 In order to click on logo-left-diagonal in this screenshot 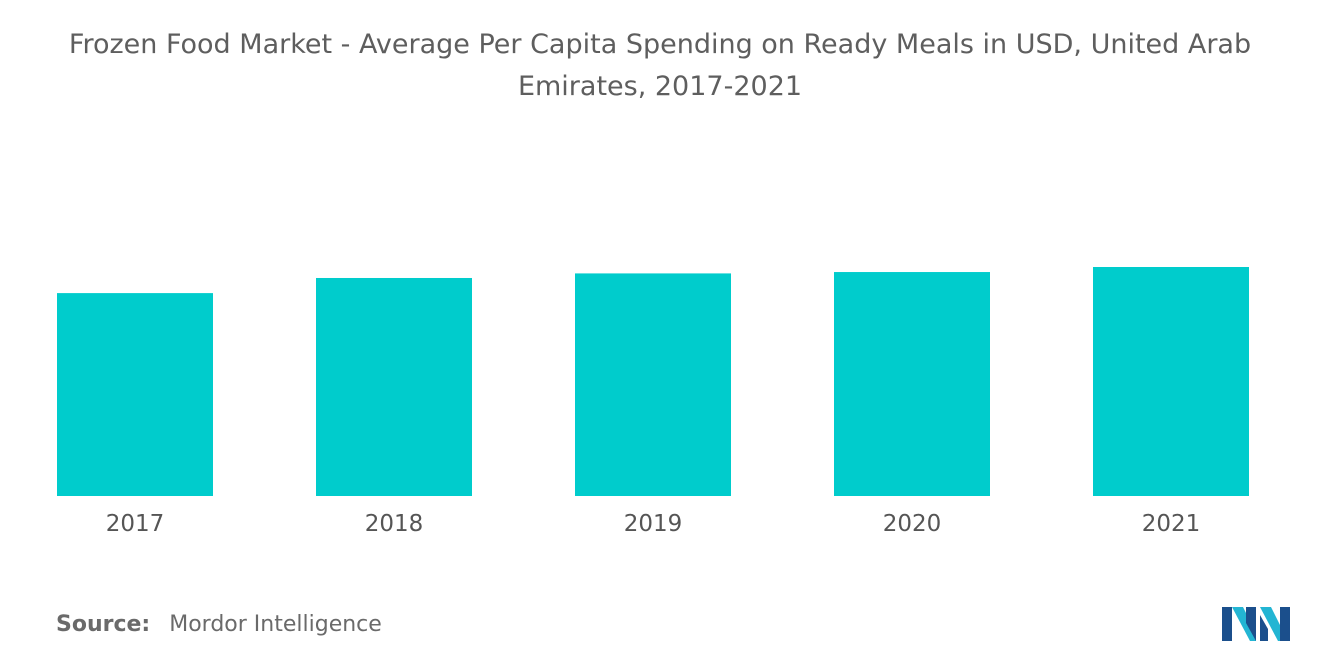, I will do `click(1244, 624)`.